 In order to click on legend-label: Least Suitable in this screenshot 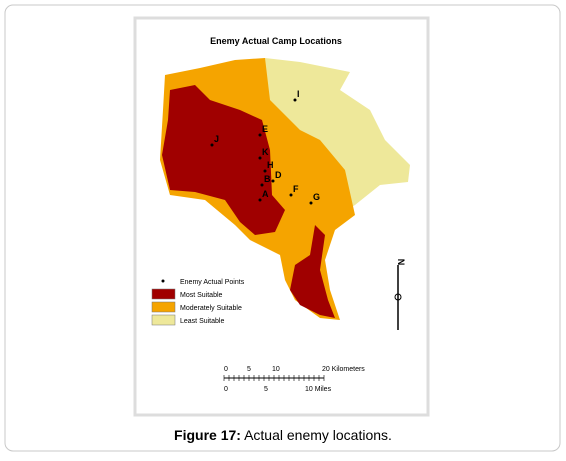, I will do `click(202, 321)`.